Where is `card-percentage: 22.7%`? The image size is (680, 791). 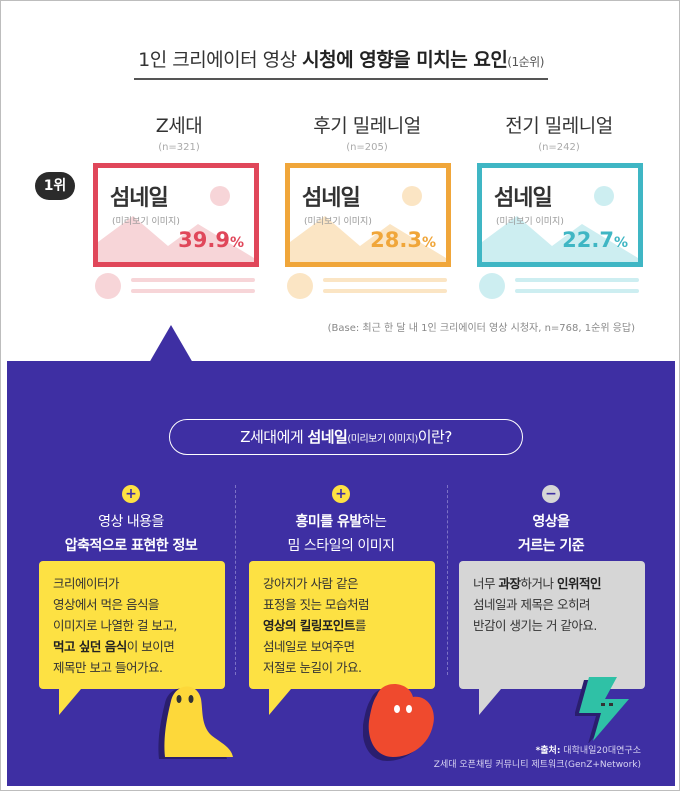
card-percentage: 22.7% is located at coordinates (595, 240).